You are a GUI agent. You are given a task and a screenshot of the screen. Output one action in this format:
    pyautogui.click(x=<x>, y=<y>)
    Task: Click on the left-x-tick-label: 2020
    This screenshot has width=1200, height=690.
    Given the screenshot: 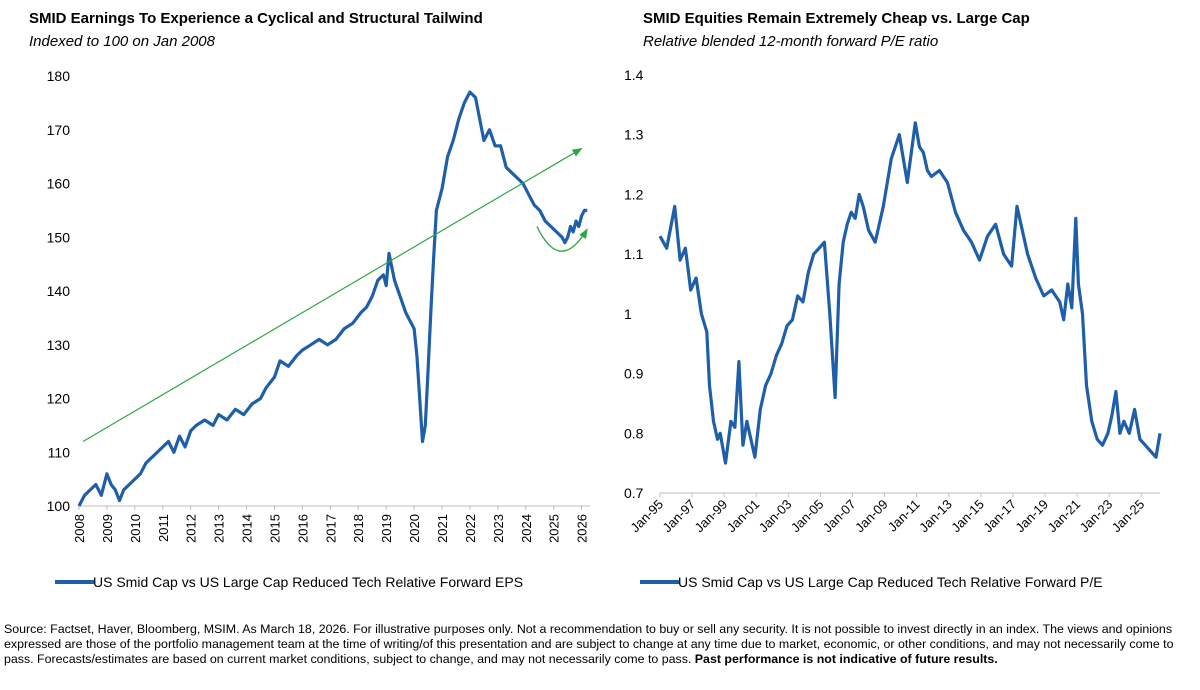 What is the action you would take?
    pyautogui.click(x=414, y=528)
    